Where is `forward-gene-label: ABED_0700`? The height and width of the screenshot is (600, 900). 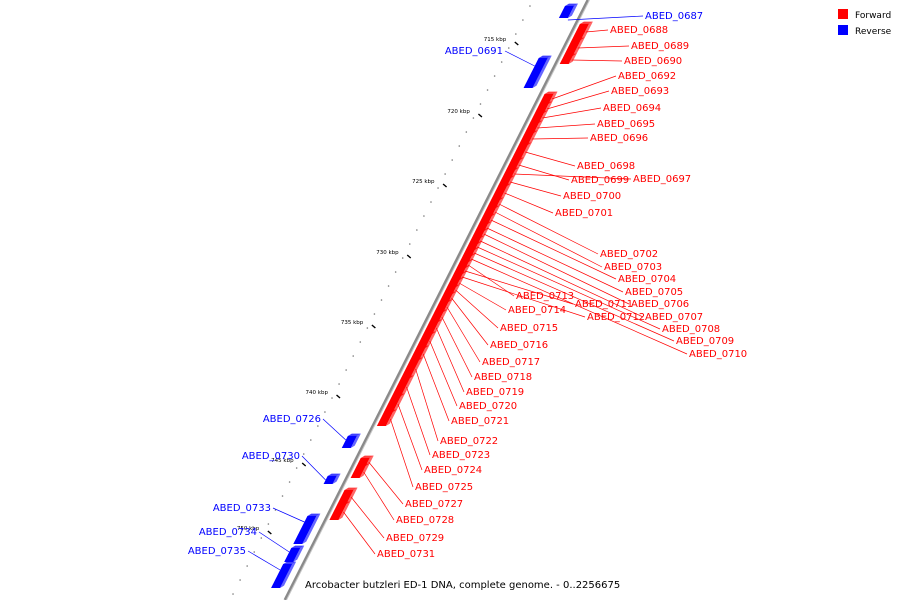 forward-gene-label: ABED_0700 is located at coordinates (592, 196).